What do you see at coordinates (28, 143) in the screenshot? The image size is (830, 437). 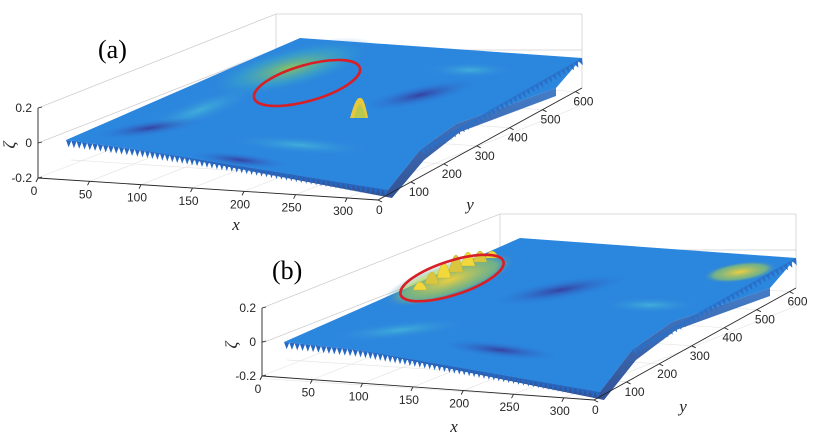 I see `z-tick-label-a-1: 0` at bounding box center [28, 143].